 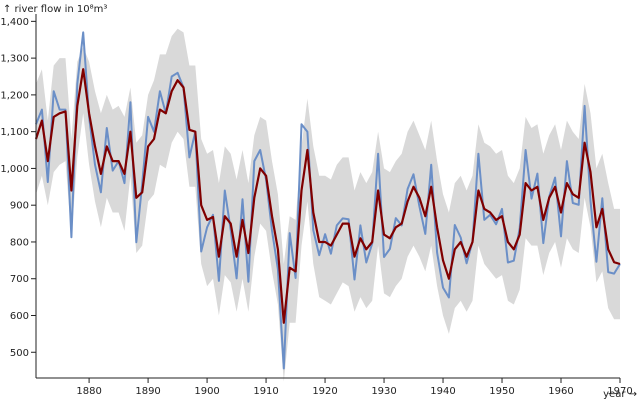 What do you see at coordinates (501, 391) in the screenshot?
I see `x-tick-label: 1950` at bounding box center [501, 391].